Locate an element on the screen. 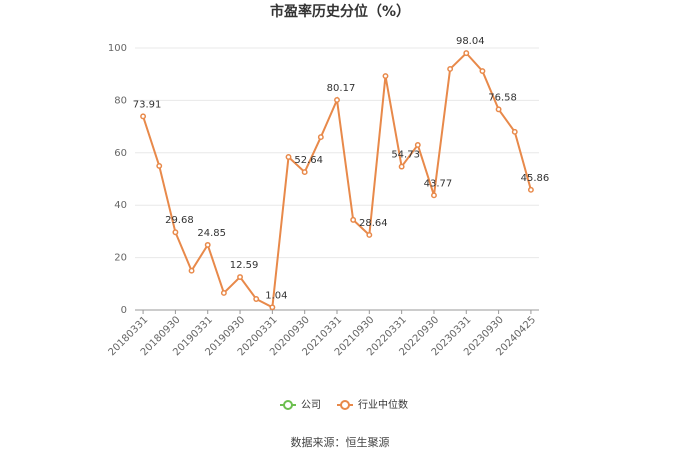 This screenshot has height=460, width=680. y-tick-label: 100 is located at coordinates (117, 48).